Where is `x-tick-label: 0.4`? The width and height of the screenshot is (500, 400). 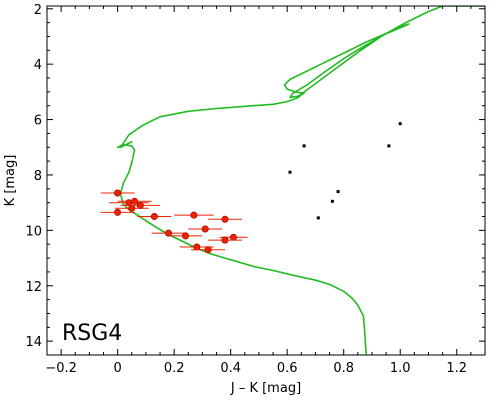
x-tick-label: 0.4 is located at coordinates (230, 368).